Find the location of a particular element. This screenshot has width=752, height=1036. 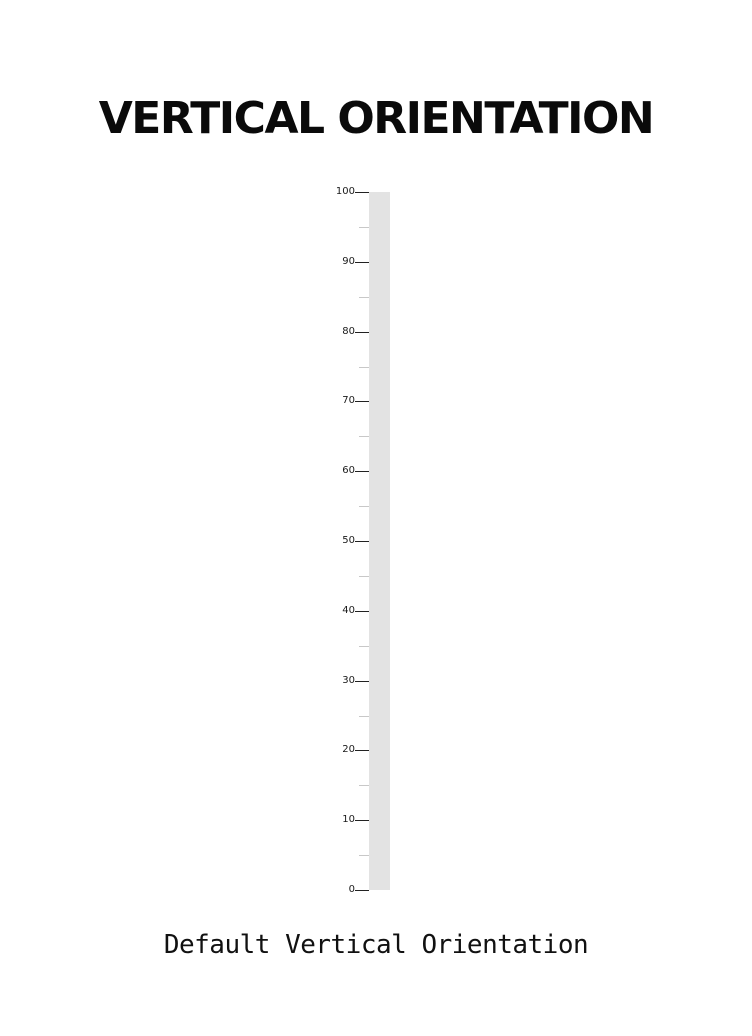

page-title: VERTICAL ORIENTATION is located at coordinates (376, 118).